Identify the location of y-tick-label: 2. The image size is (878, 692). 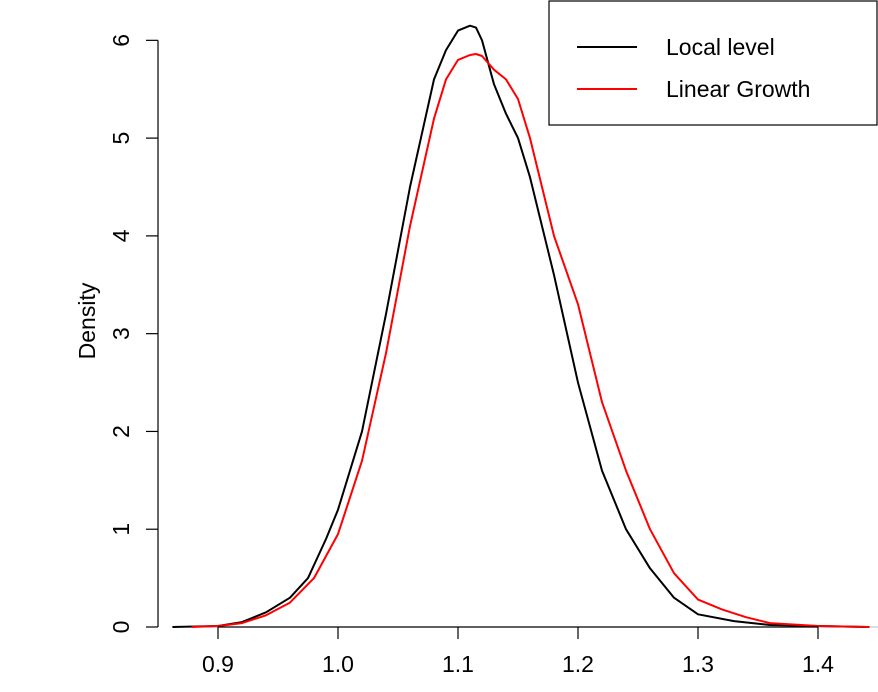
(121, 431).